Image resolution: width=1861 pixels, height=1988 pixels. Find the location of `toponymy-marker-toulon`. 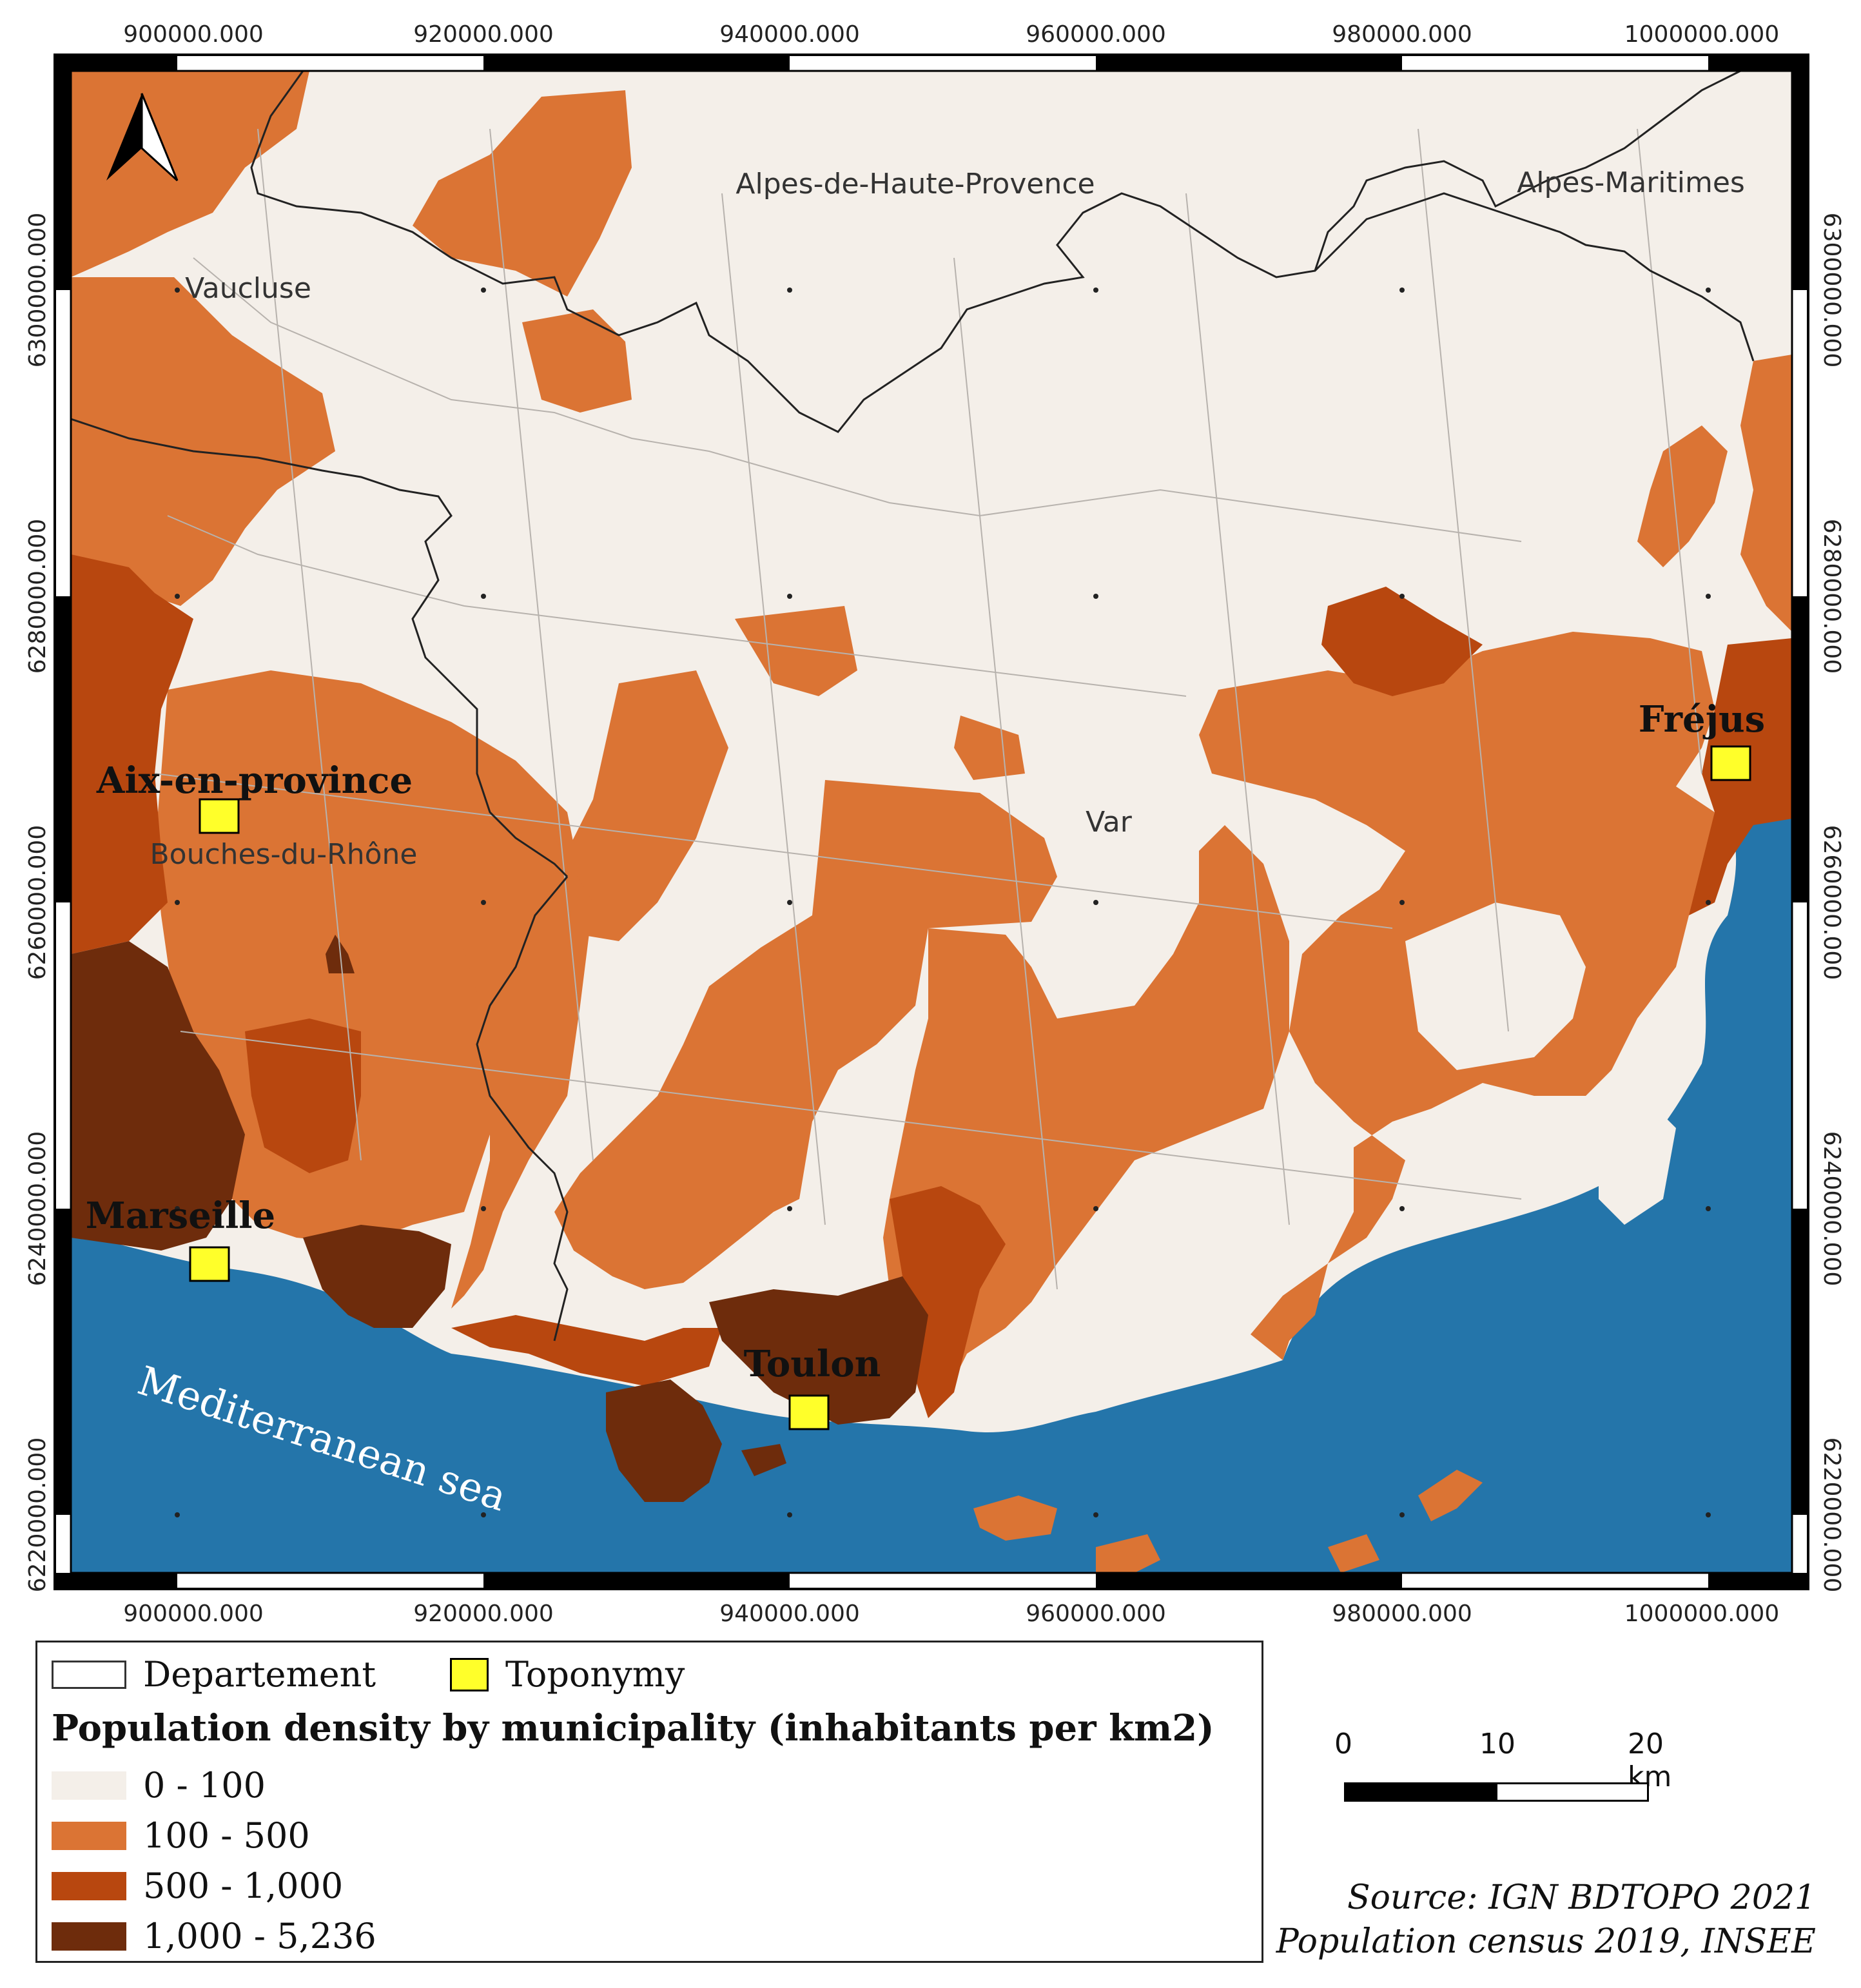

toponymy-marker-toulon is located at coordinates (809, 1412).